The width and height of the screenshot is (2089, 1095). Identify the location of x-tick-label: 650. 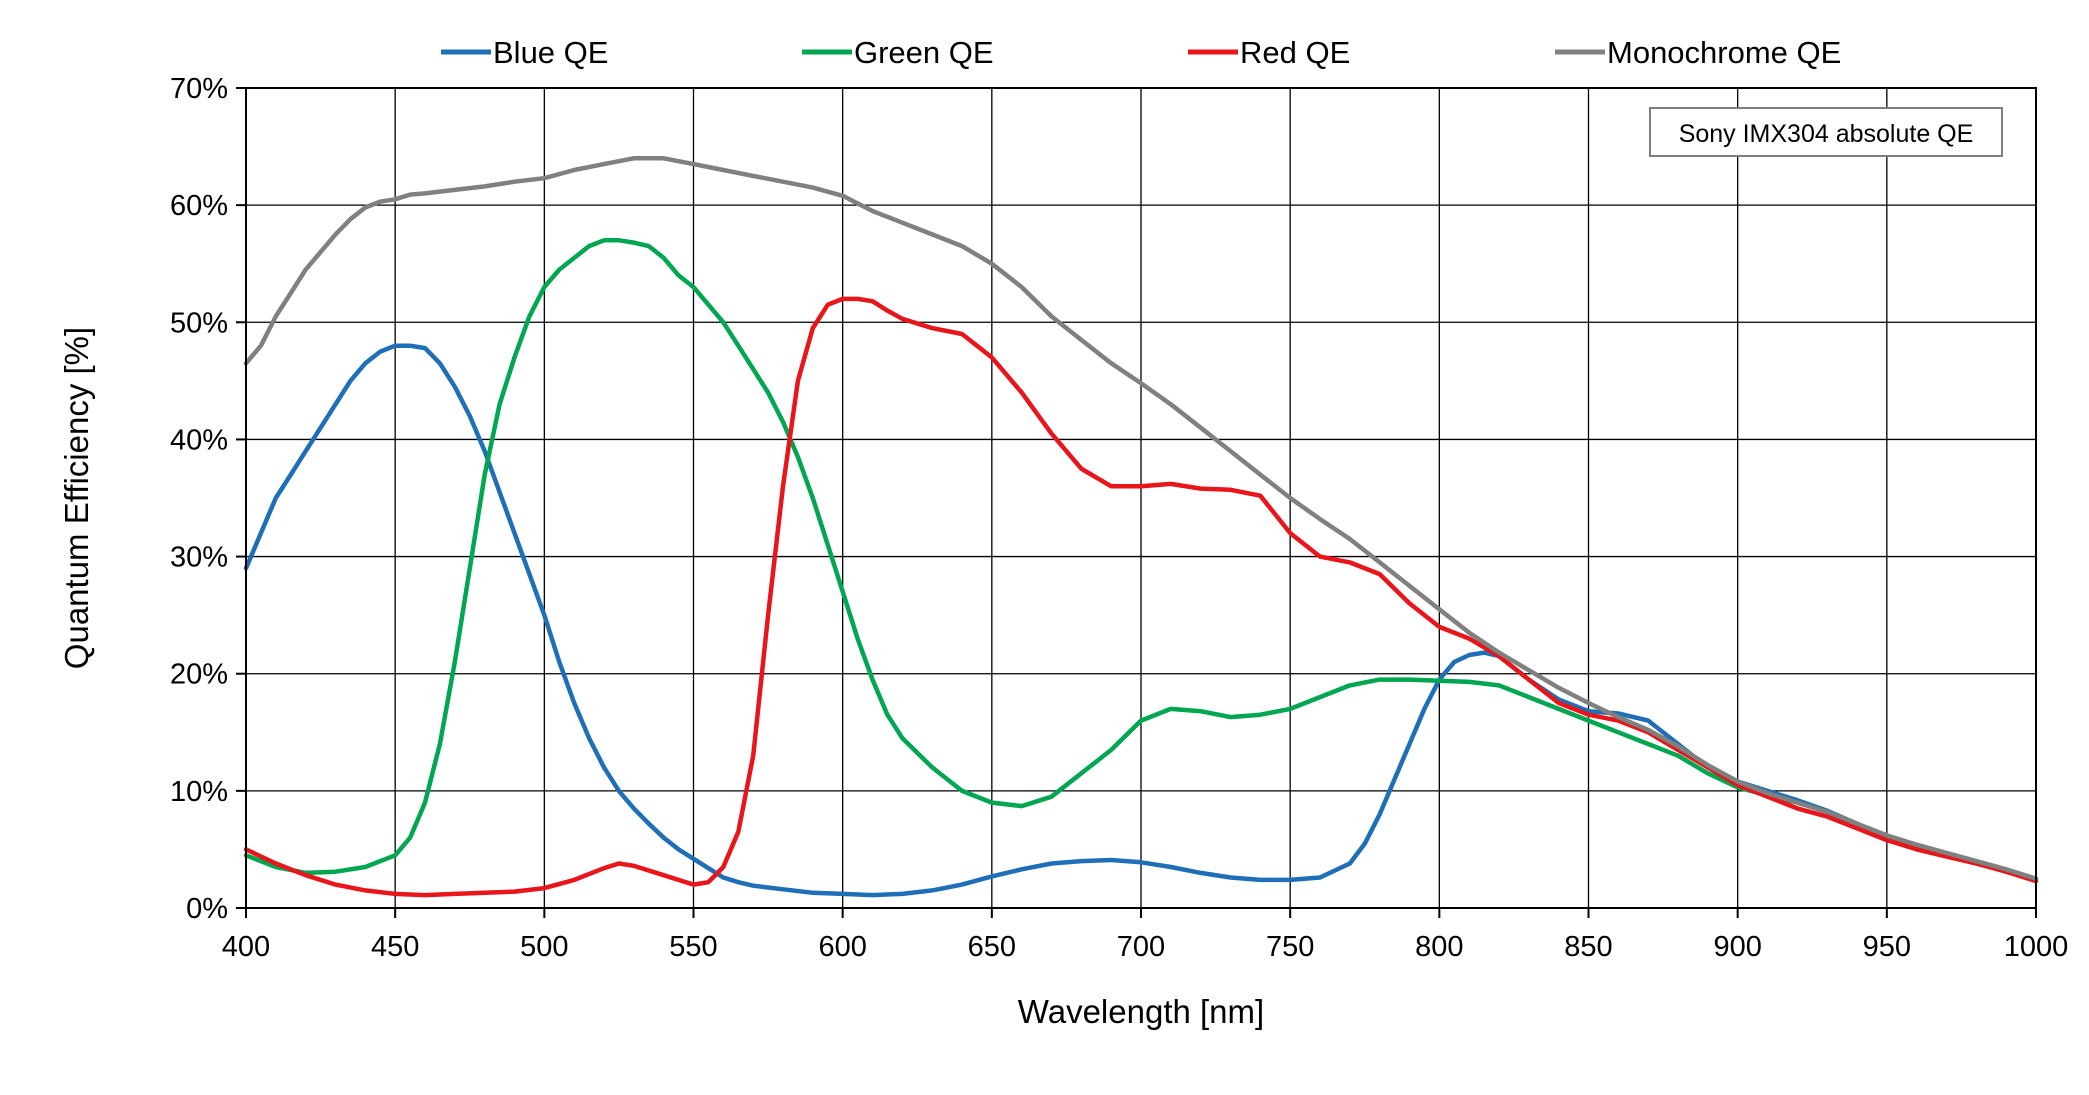
(992, 947).